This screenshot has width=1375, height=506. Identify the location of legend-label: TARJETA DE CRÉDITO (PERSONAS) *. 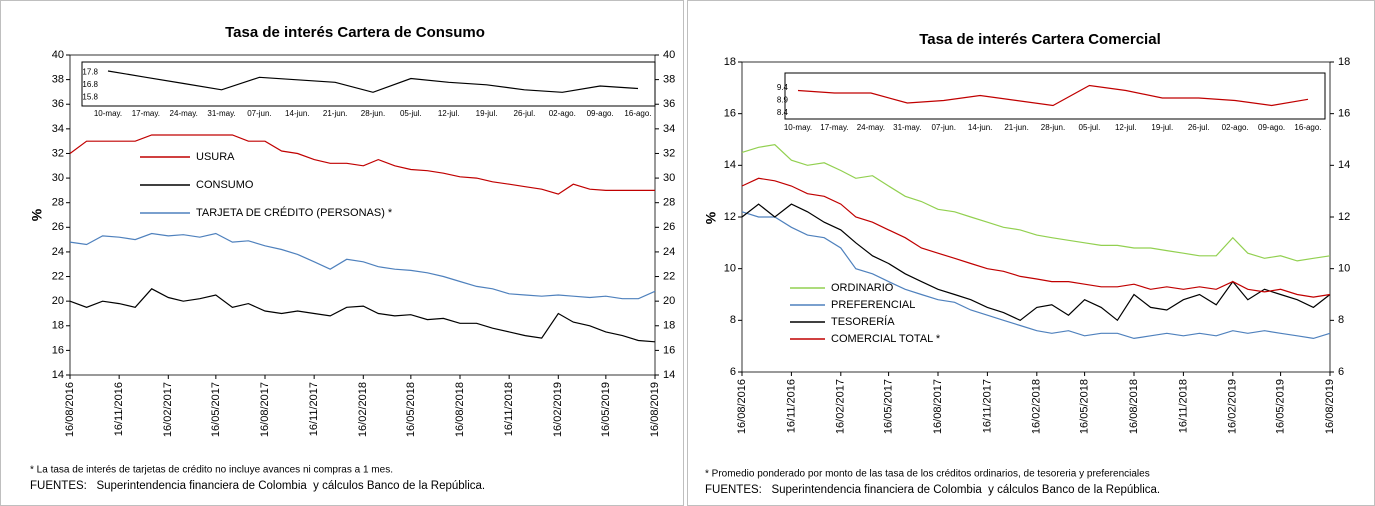
(294, 212).